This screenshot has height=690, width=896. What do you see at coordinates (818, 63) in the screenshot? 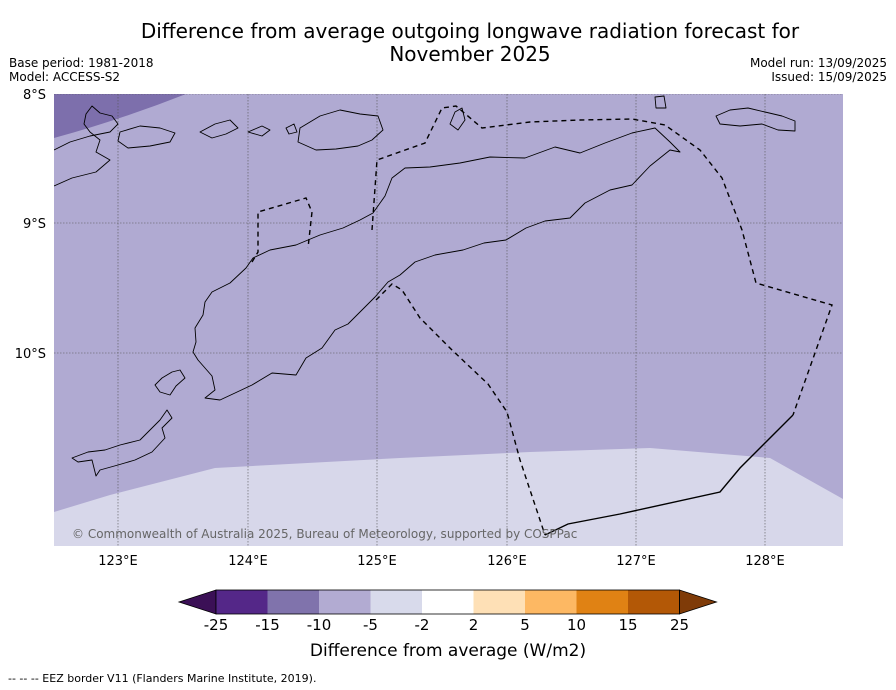
I see `model-run: Model run: 13/09/2025` at bounding box center [818, 63].